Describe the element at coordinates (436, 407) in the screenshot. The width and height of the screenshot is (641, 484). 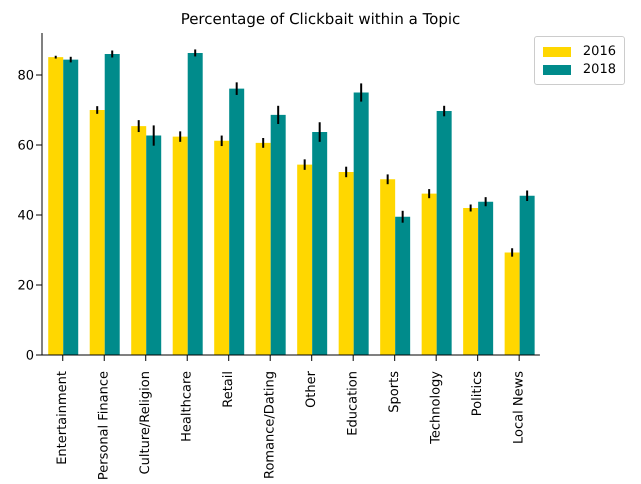
I see `x-tick-label: Technology` at that location.